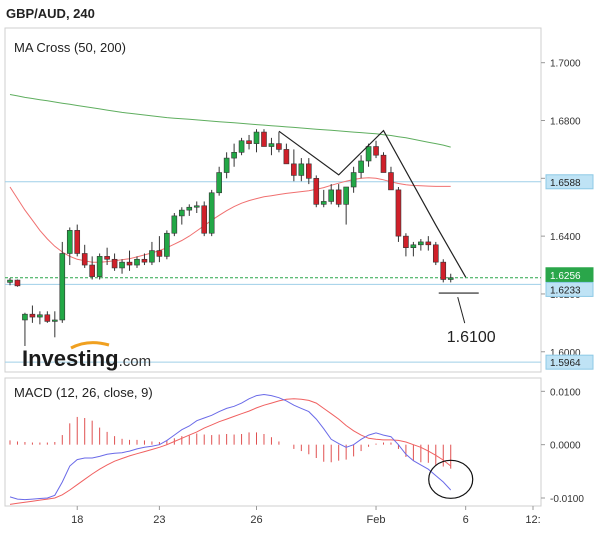 Image resolution: width=599 pixels, height=536 pixels. Describe the element at coordinates (565, 290) in the screenshot. I see `price-tag-label: 1.6233` at that location.